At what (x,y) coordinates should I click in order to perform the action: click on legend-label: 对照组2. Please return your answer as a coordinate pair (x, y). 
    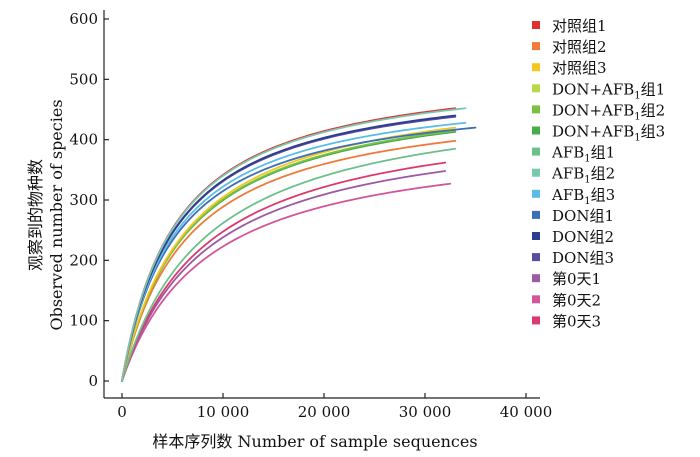
    Looking at the image, I should click on (579, 47).